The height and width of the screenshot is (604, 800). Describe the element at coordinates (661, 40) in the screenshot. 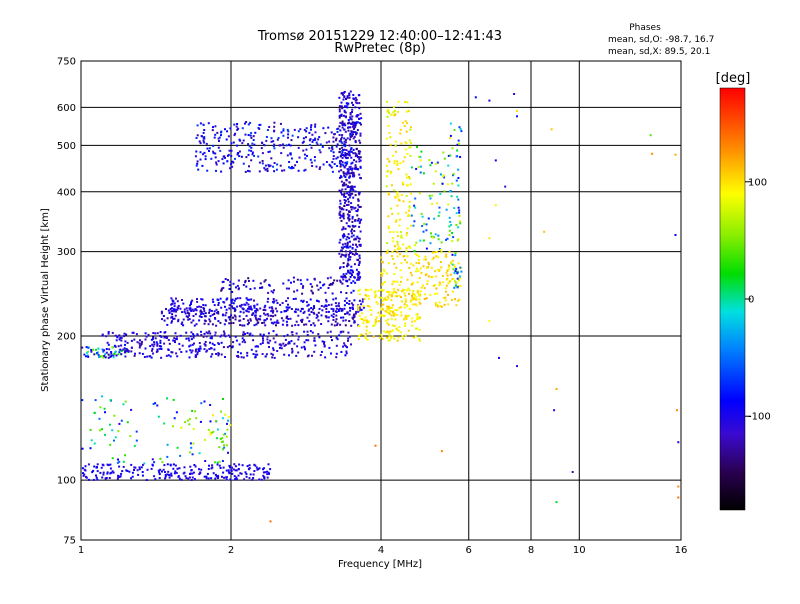

I see `stats-line-o: mean, sd,O: -98.7, 16.7` at that location.